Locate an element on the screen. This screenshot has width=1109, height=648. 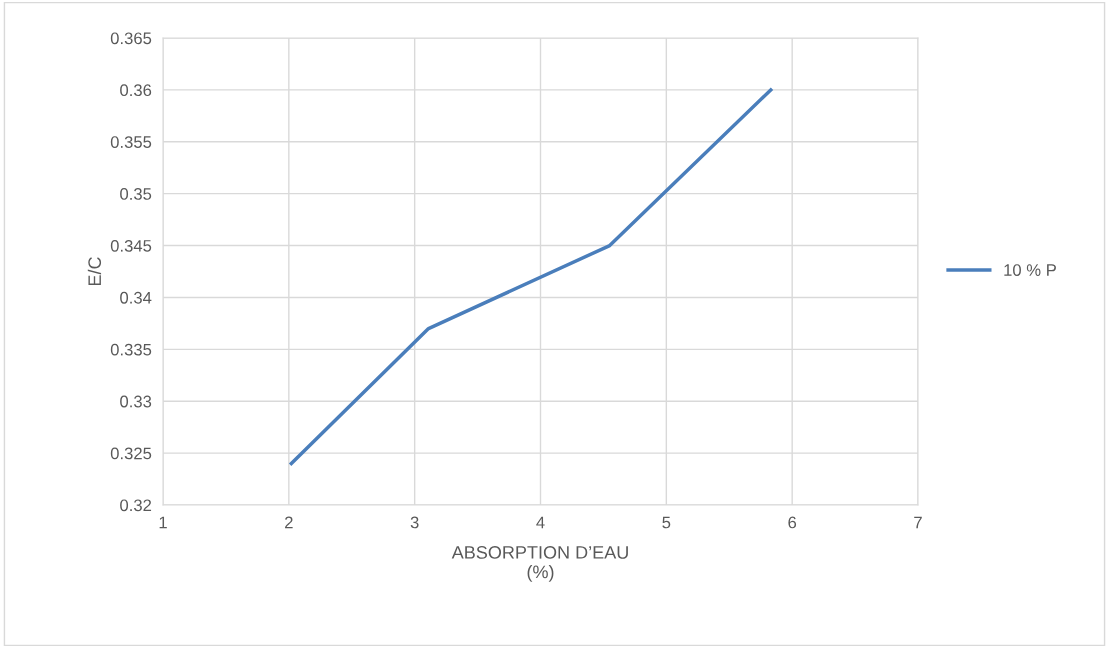
x-tick-label: 2 is located at coordinates (289, 522).